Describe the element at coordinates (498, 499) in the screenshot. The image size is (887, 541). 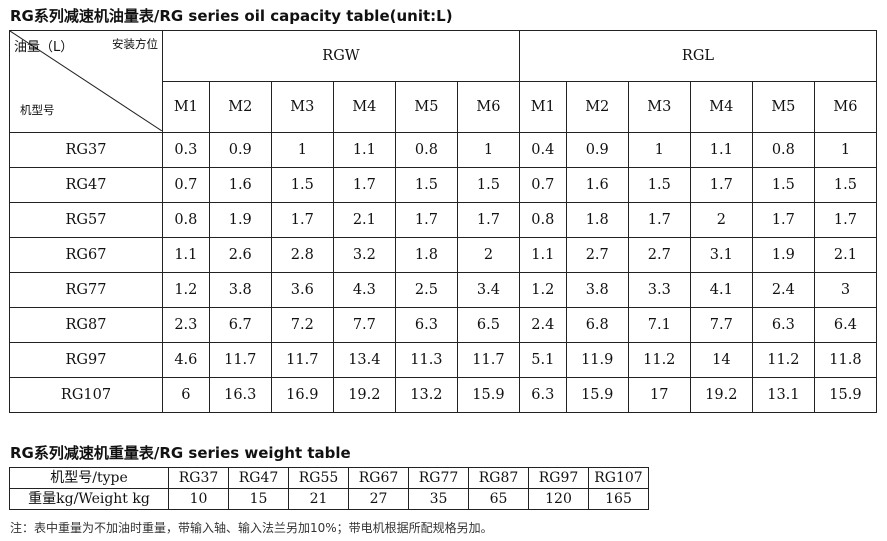
I see `weight-cell: 65` at that location.